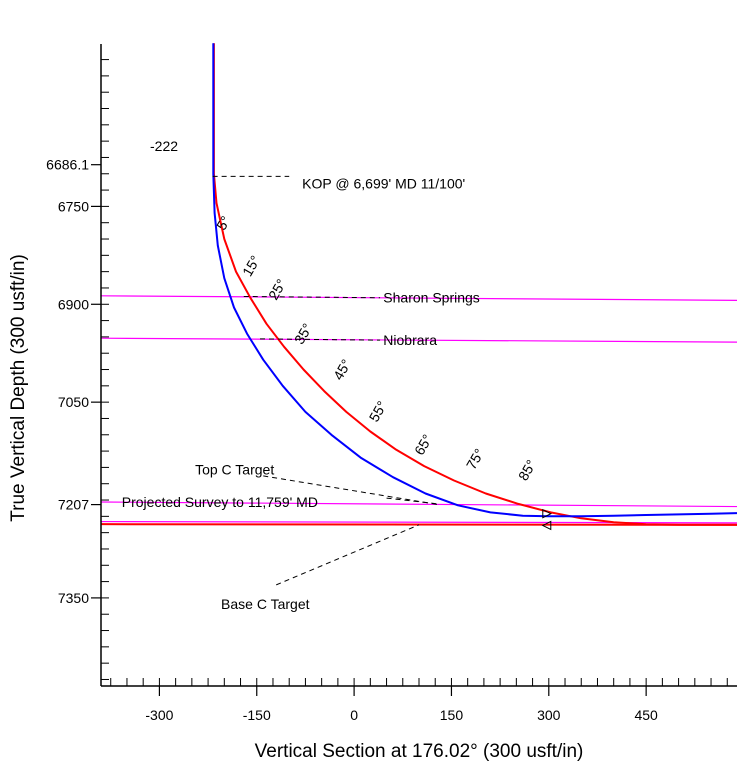 This screenshot has width=737, height=770. I want to click on inclination-label: 75°, so click(475, 459).